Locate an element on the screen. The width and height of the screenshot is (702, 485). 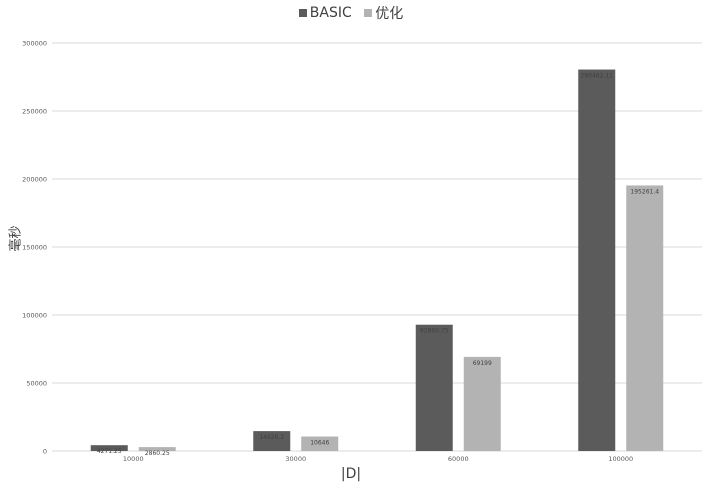
data-label: 4271.25 is located at coordinates (109, 451).